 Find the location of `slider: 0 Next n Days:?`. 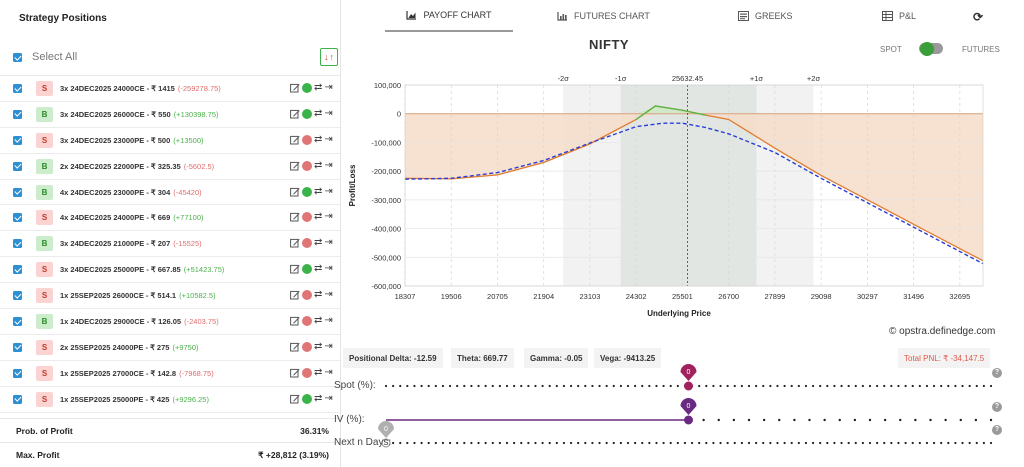

slider: 0 Next n Days:? is located at coordinates (679, 438).